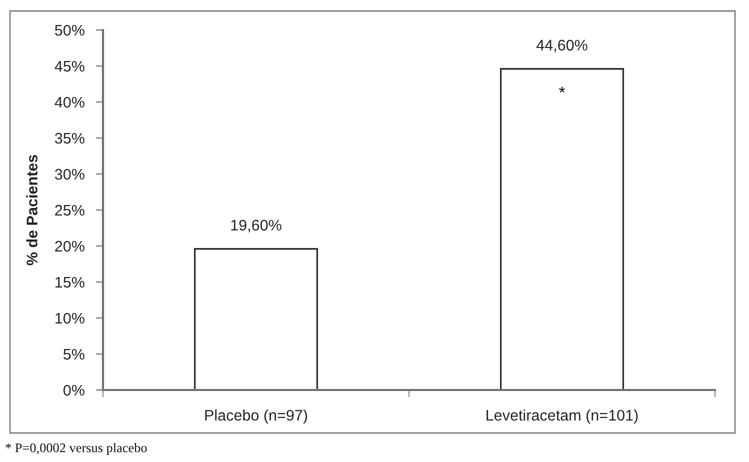 Image resolution: width=749 pixels, height=462 pixels. What do you see at coordinates (70, 282) in the screenshot?
I see `y-tick-label: 15%` at bounding box center [70, 282].